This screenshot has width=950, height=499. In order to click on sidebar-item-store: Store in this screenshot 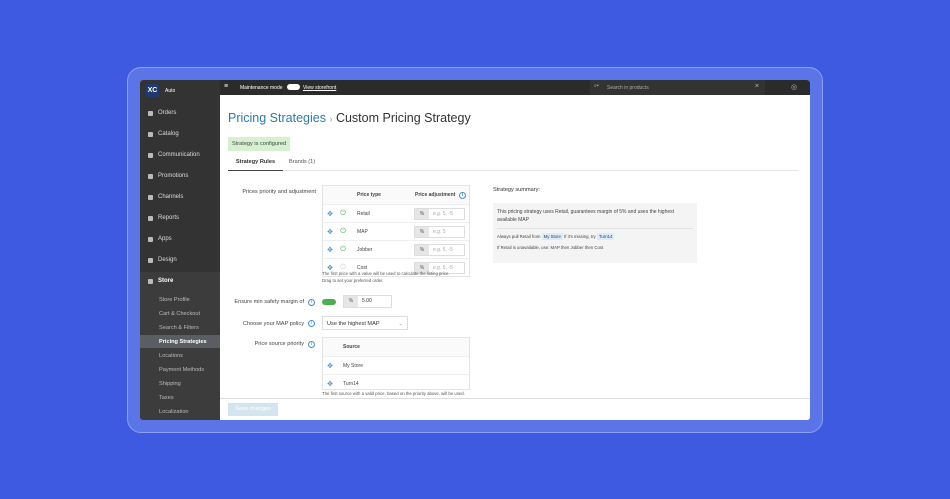, I will do `click(160, 281)`.